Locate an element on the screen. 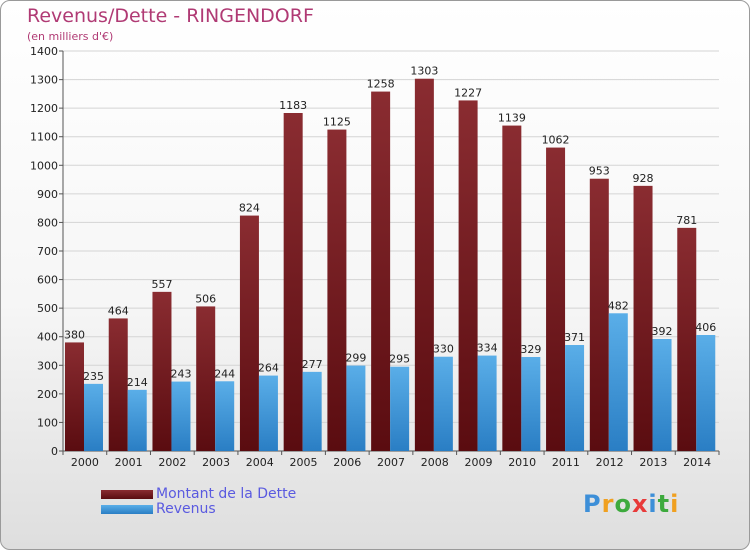  x-tick-label: 2001 is located at coordinates (129, 462).